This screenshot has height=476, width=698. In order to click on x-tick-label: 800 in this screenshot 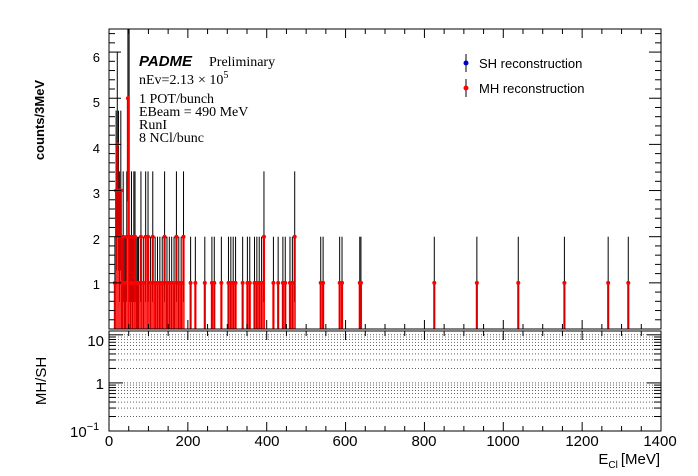, I will do `click(423, 441)`.